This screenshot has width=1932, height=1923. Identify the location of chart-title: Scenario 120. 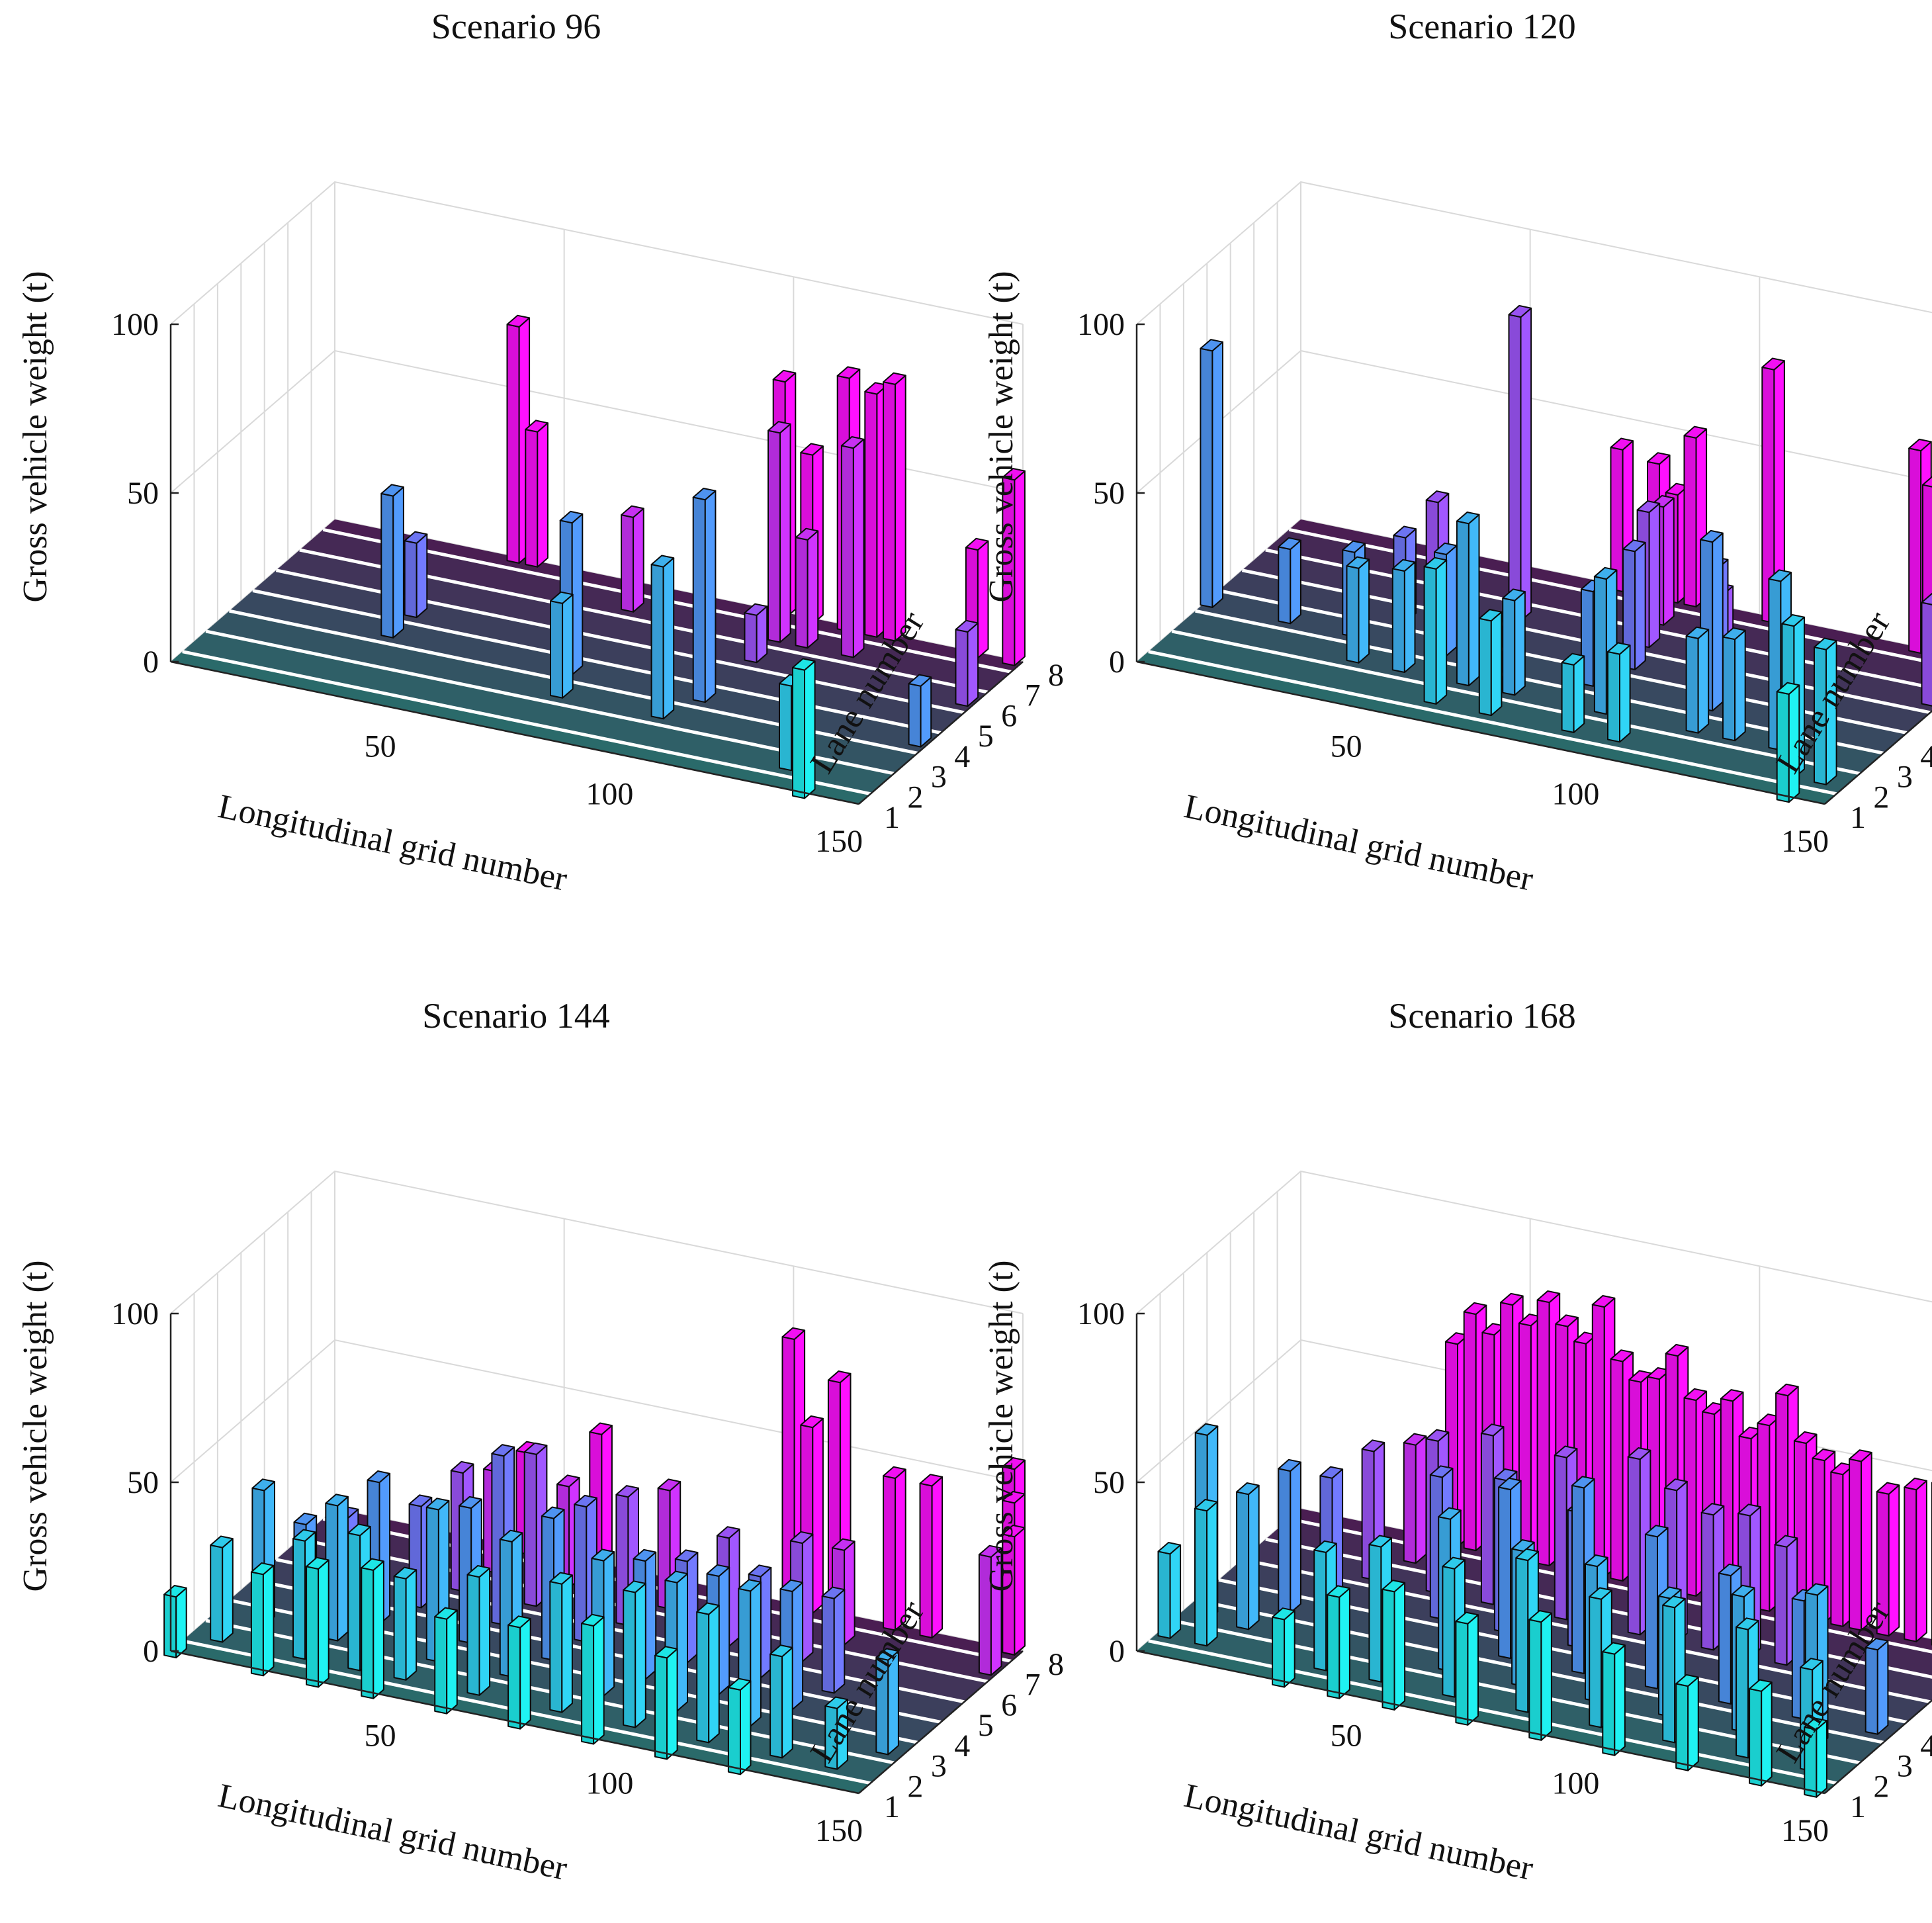
(1481, 26).